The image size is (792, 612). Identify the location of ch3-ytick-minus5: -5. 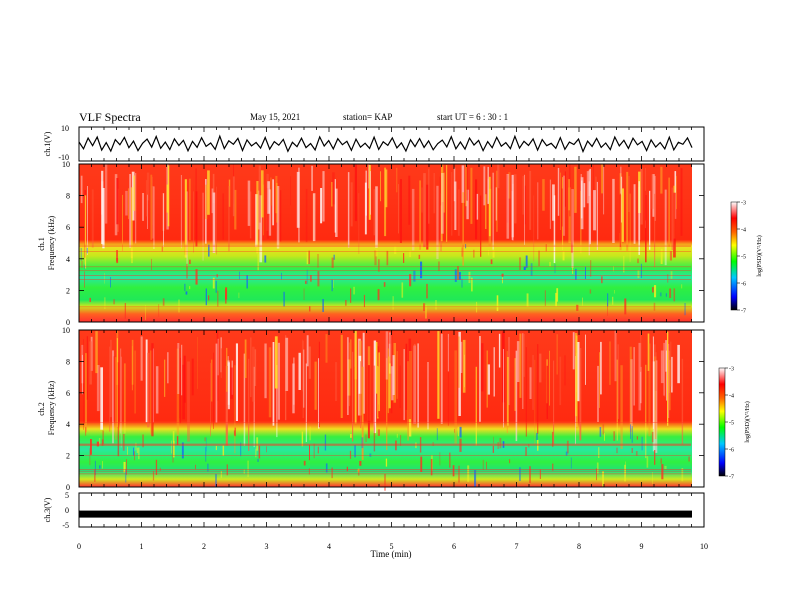
(65, 525).